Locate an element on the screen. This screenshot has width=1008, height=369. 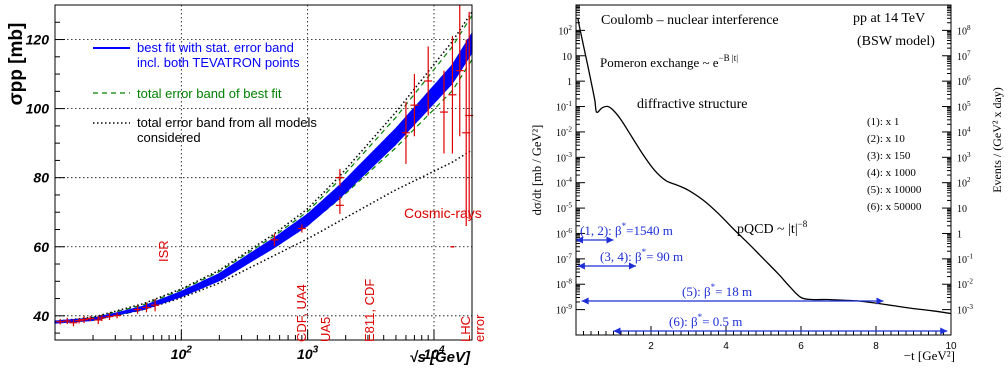
annotation-pomeron: Pomeron exchange ~ e−B |t| is located at coordinates (669, 61).